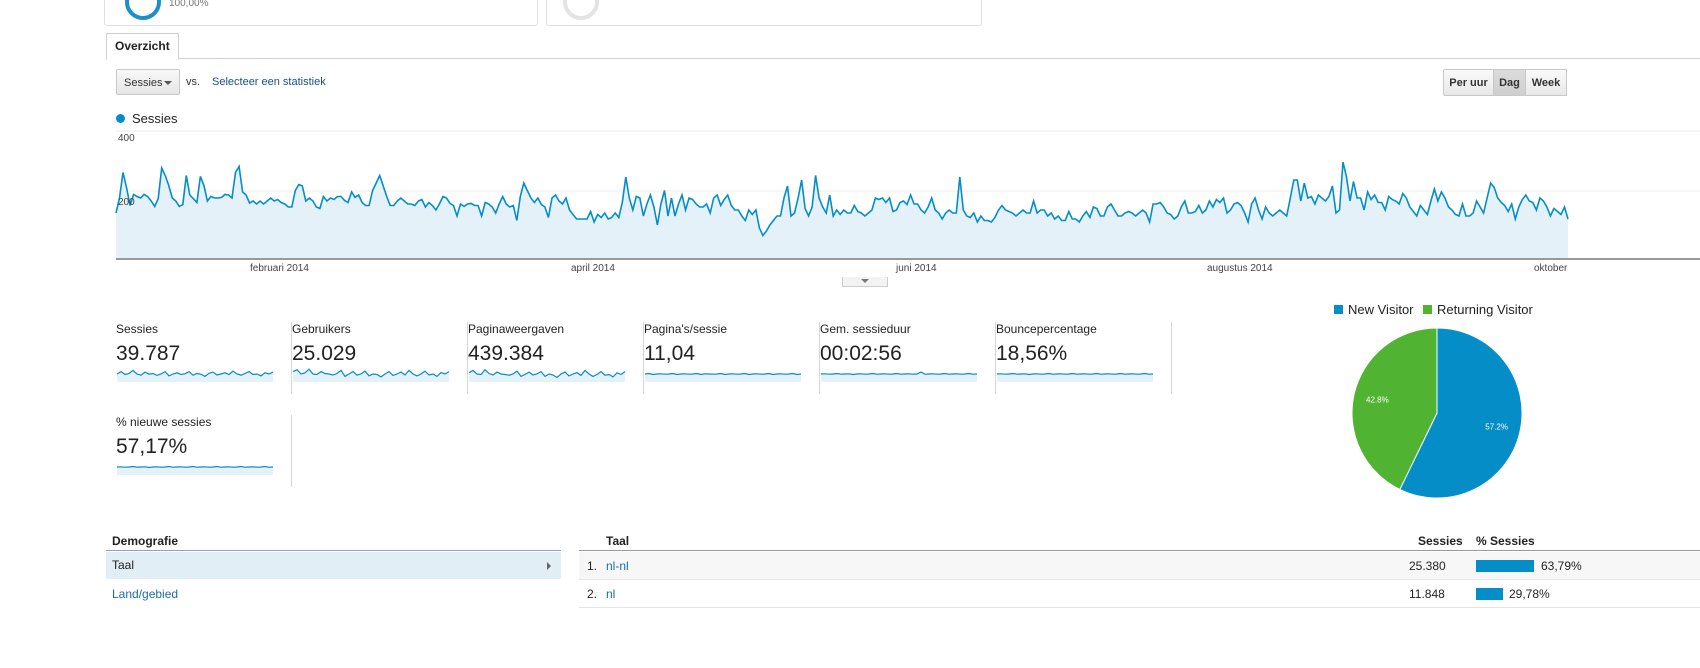  I want to click on demographics-header: Demografie, so click(145, 541).